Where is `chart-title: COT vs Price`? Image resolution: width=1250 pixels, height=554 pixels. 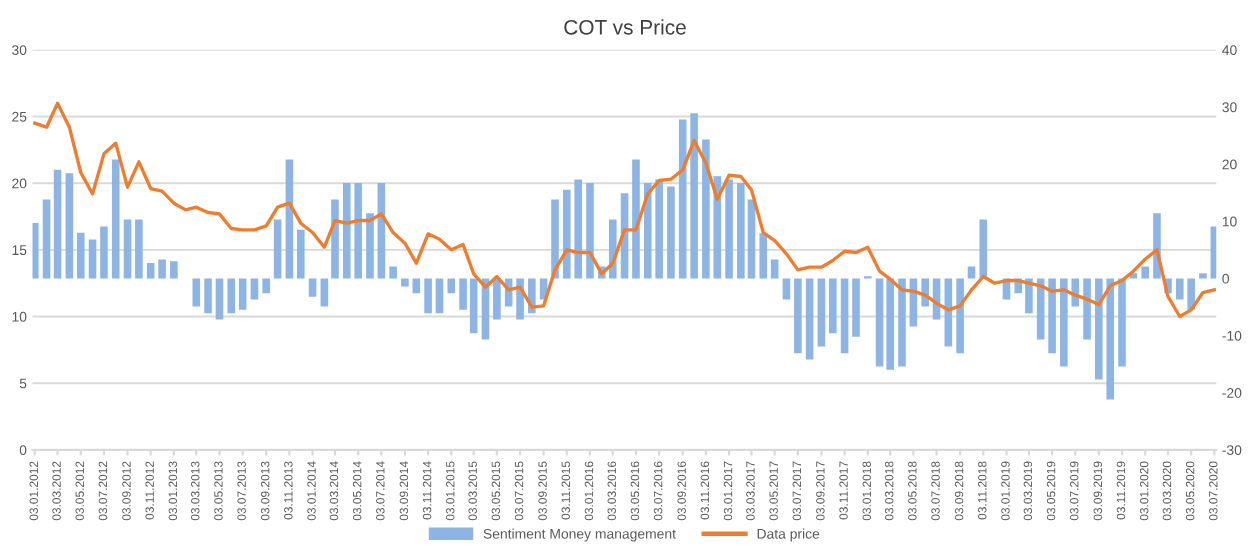
chart-title: COT vs Price is located at coordinates (625, 27).